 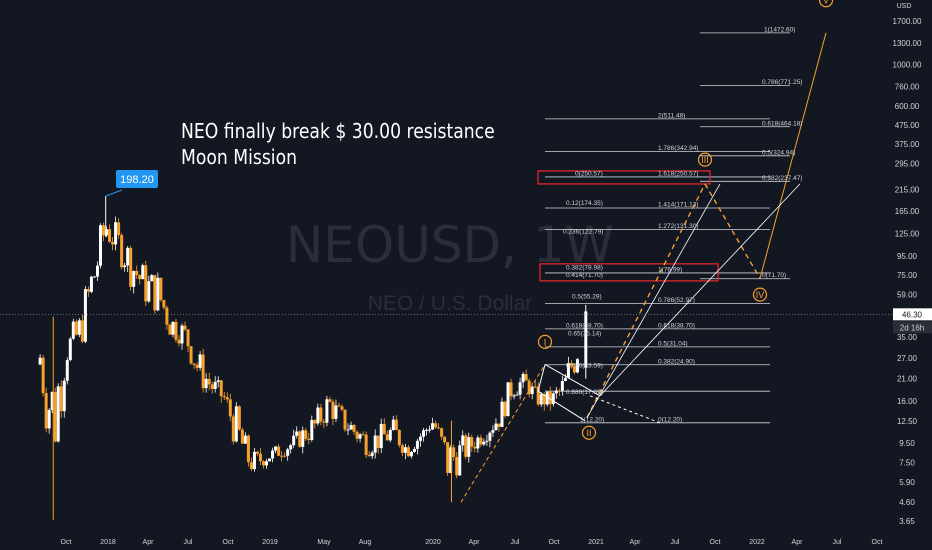 What do you see at coordinates (782, 123) in the screenshot?
I see `fib-label: 0.618(464.18)` at bounding box center [782, 123].